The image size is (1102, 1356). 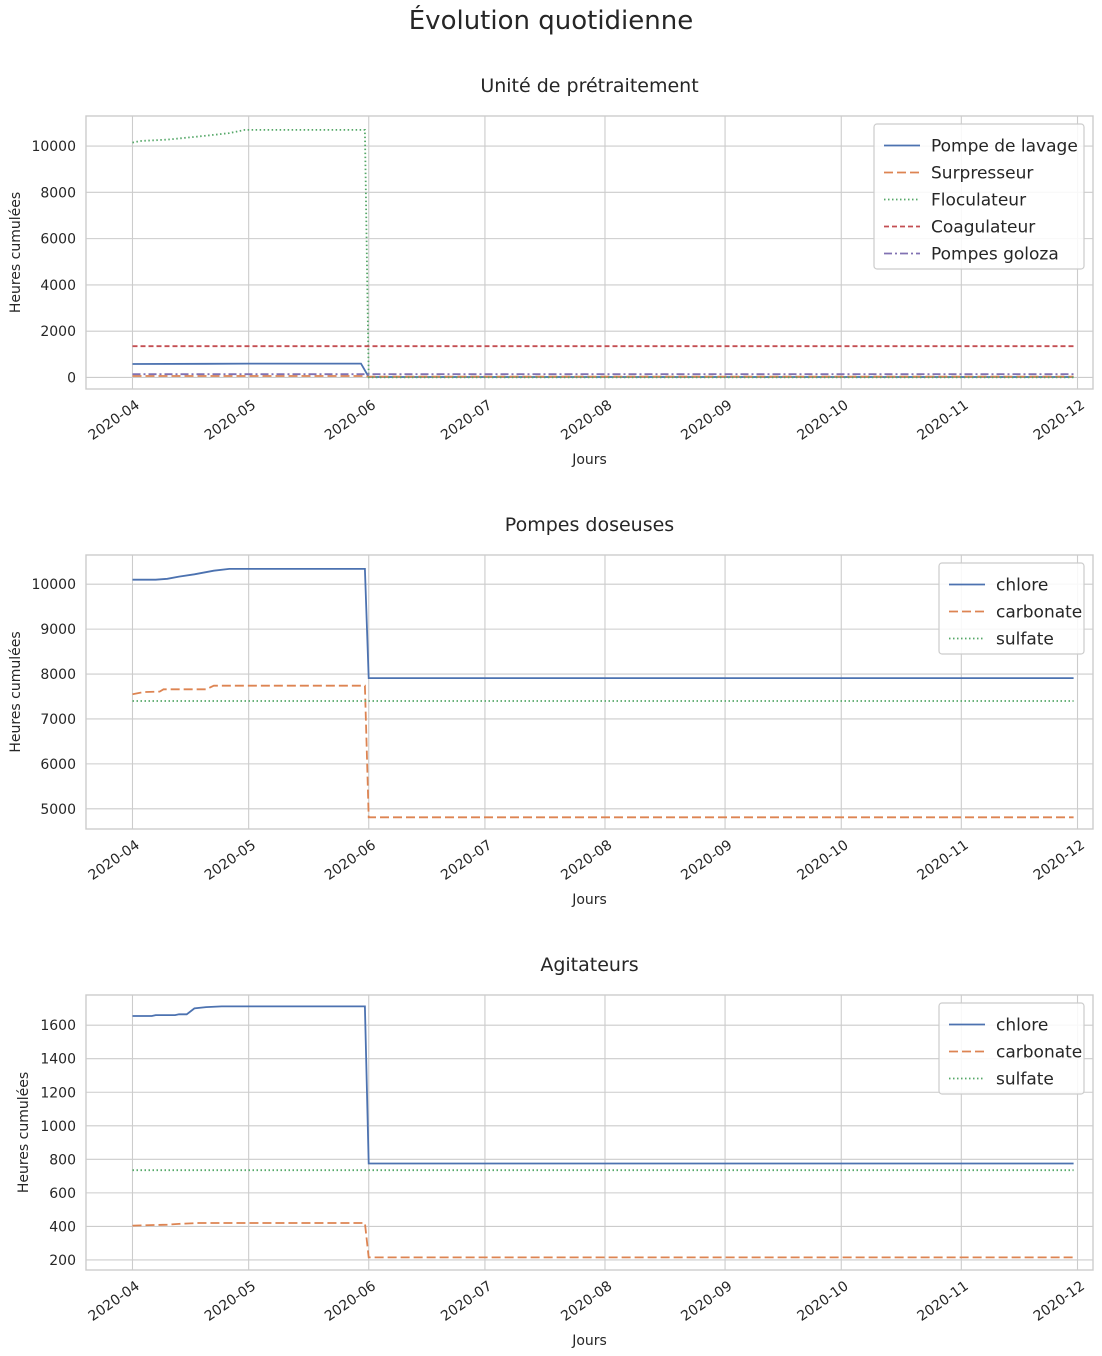 I want to click on y-tick-label: 200, so click(x=62, y=1261).